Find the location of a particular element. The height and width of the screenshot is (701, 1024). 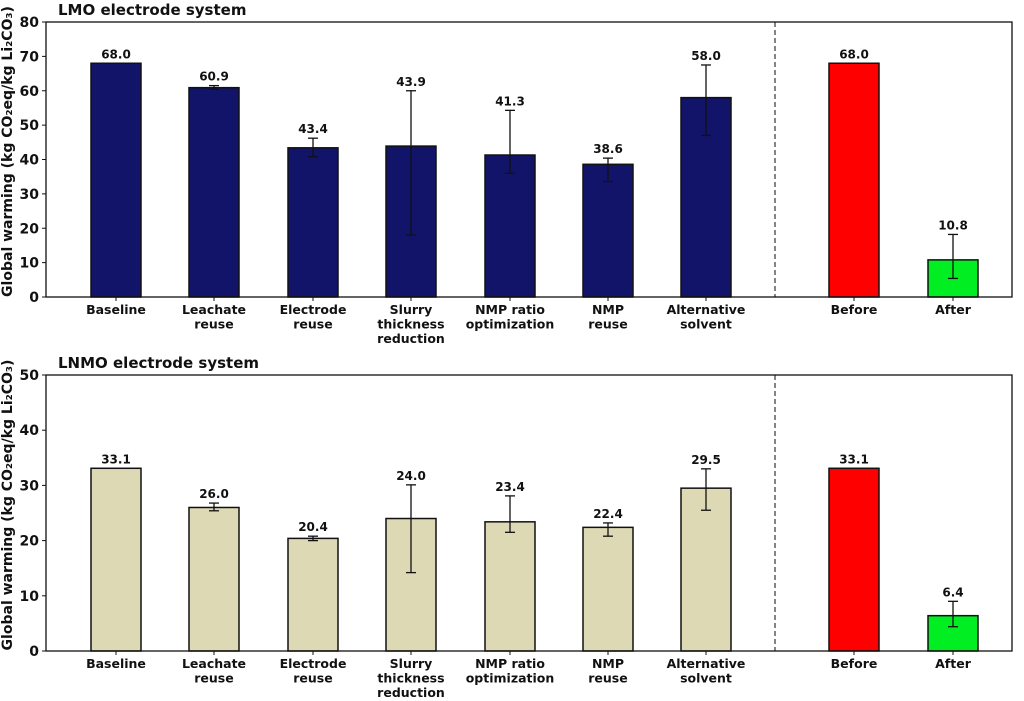

x-tick-label-line: Before is located at coordinates (854, 663).